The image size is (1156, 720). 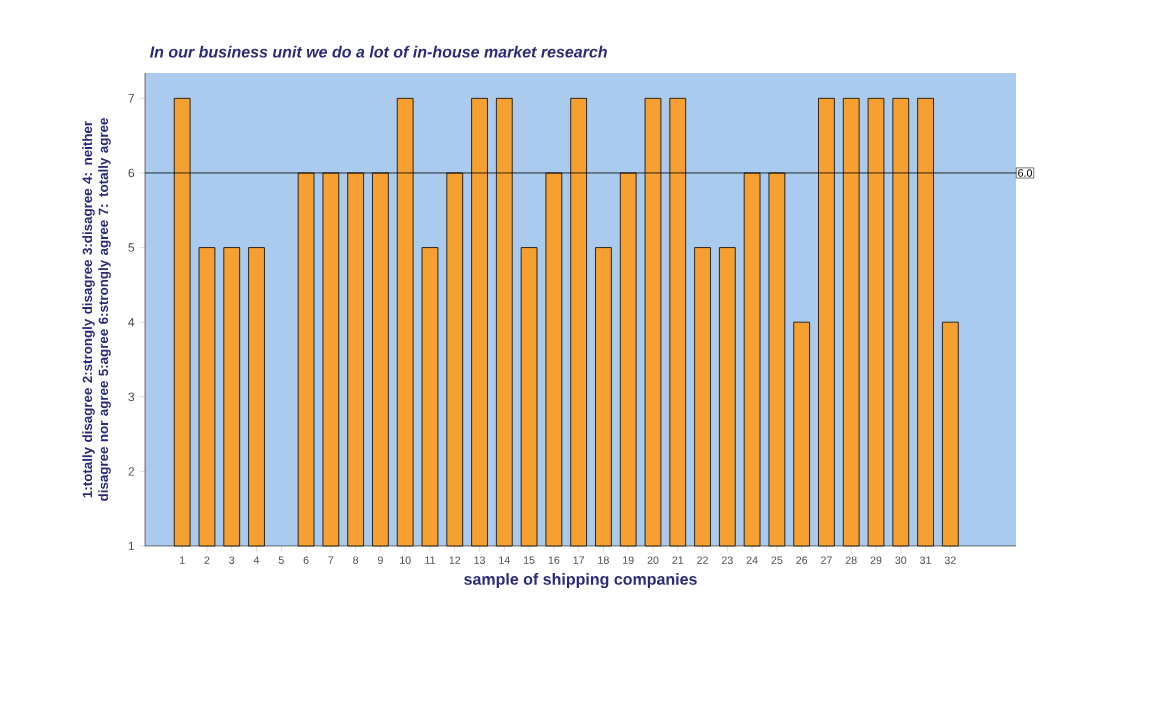 What do you see at coordinates (777, 560) in the screenshot?
I see `x-tick-label: 25` at bounding box center [777, 560].